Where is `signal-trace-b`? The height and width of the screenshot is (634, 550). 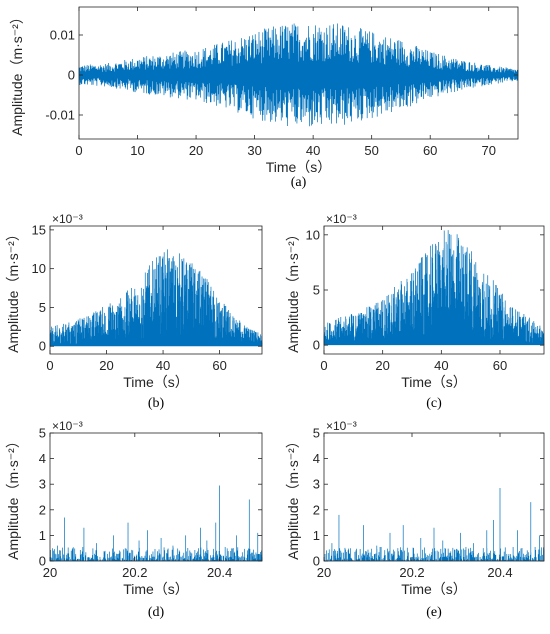
signal-trace-b is located at coordinates (156, 298).